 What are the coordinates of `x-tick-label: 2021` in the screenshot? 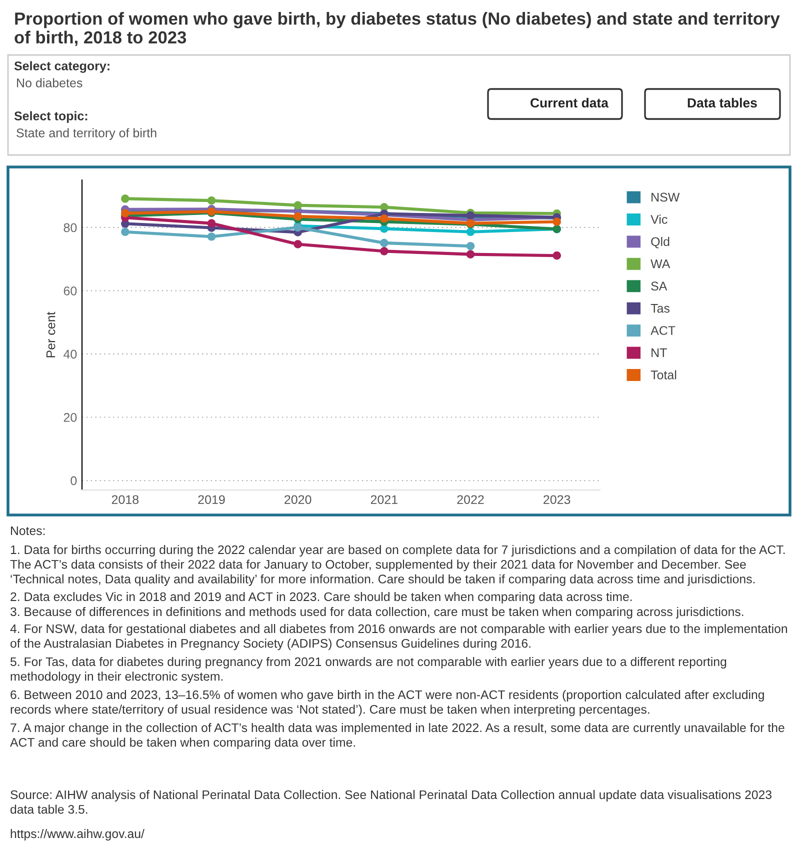 It's located at (384, 499).